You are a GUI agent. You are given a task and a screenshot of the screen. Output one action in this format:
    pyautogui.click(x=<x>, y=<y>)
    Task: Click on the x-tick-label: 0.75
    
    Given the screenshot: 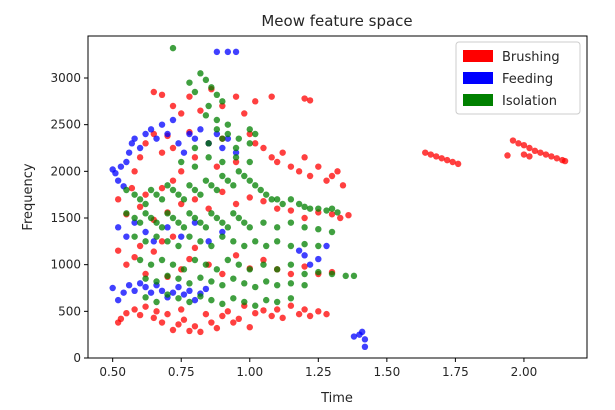 What is the action you would take?
    pyautogui.click(x=181, y=372)
    